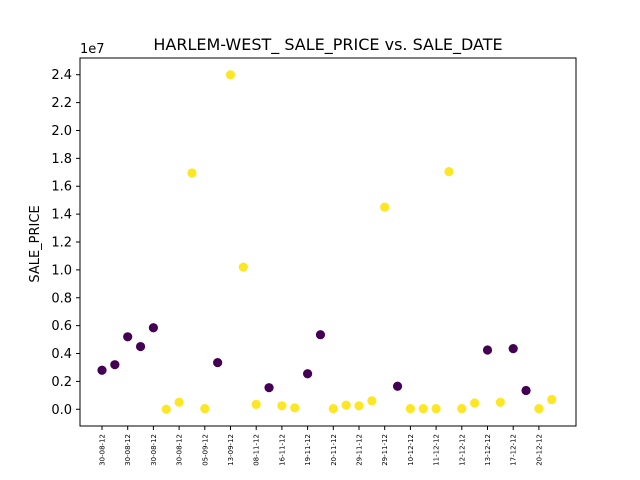 The width and height of the screenshot is (640, 480). Describe the element at coordinates (308, 450) in the screenshot. I see `x-tick-label: 19-11-12` at that location.